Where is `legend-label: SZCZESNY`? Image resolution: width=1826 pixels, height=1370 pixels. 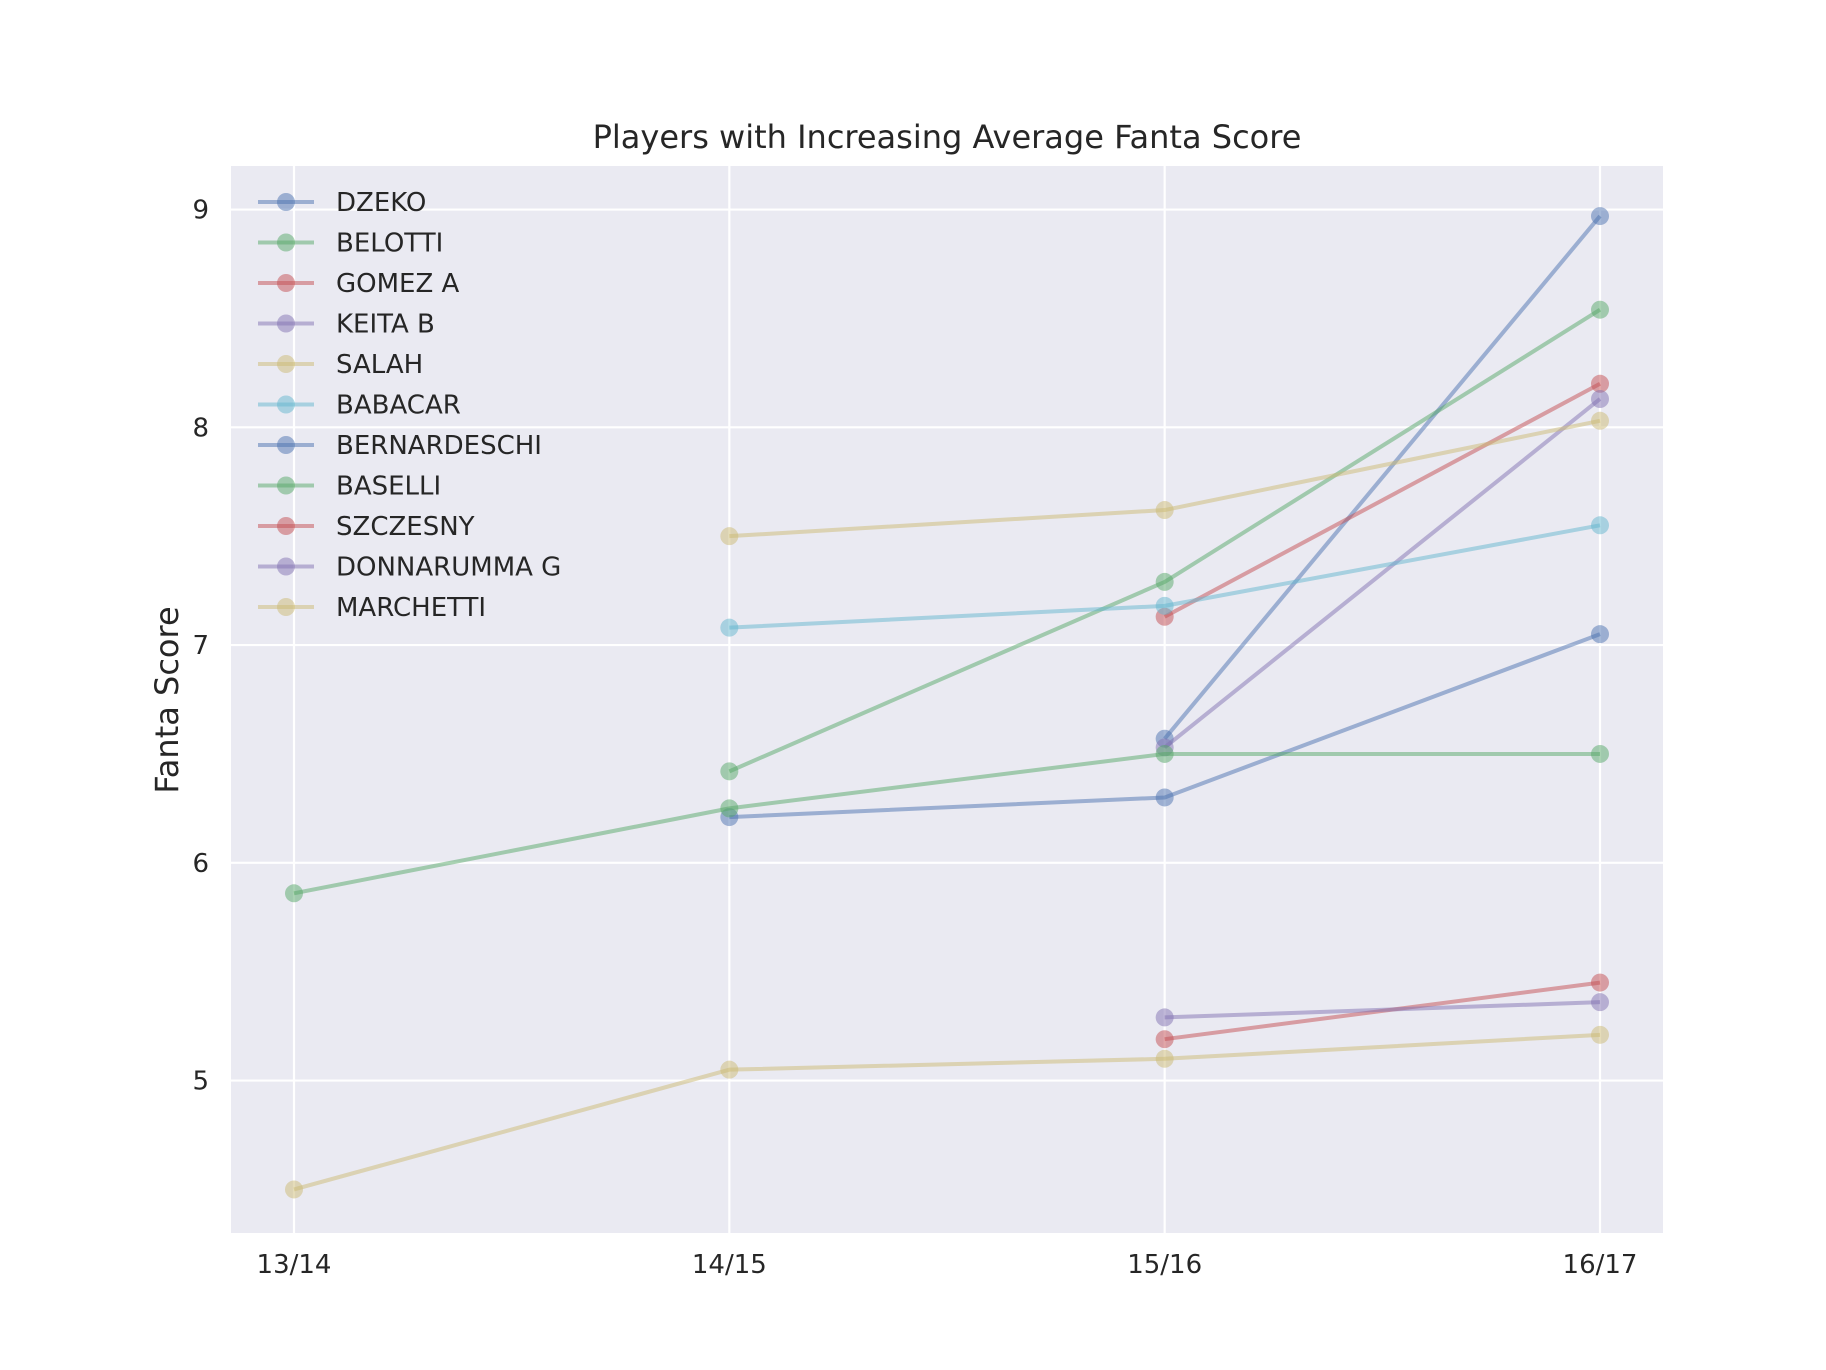 legend-label: SZCZESNY is located at coordinates (405, 527).